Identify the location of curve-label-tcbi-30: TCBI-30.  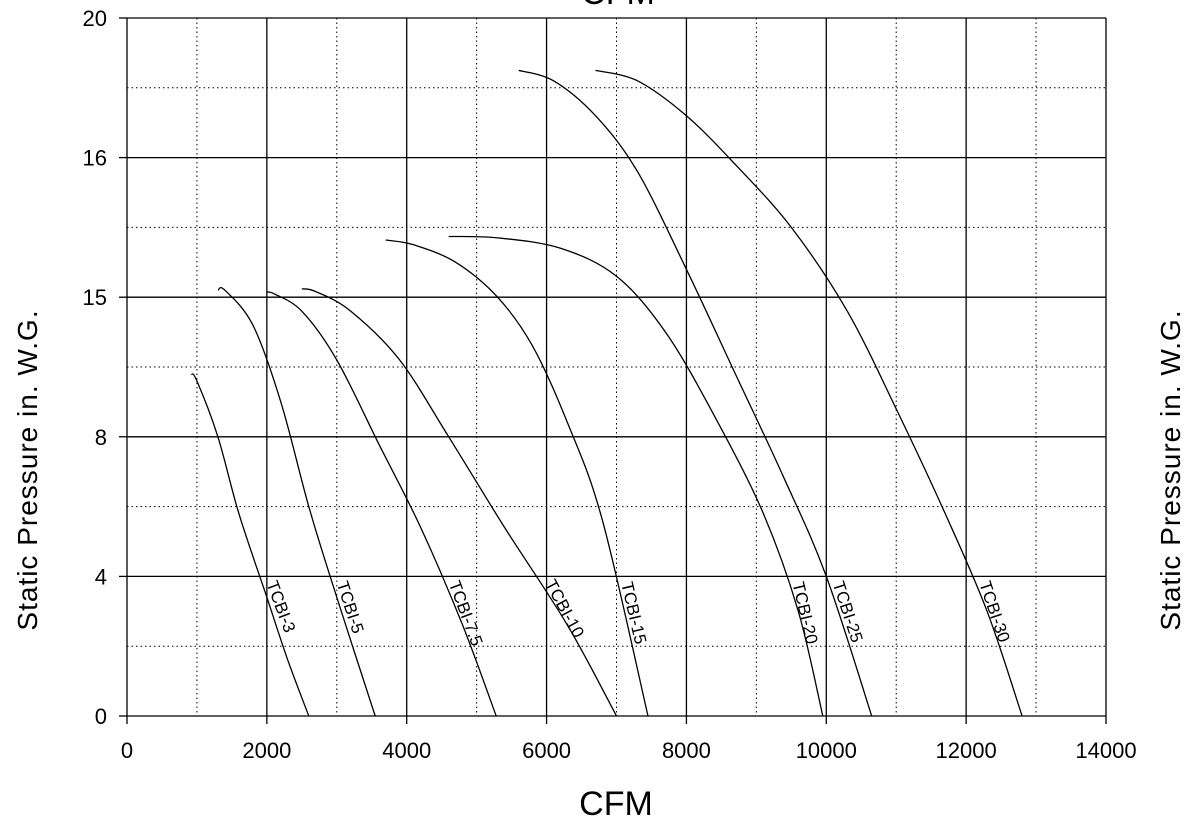
(994, 612).